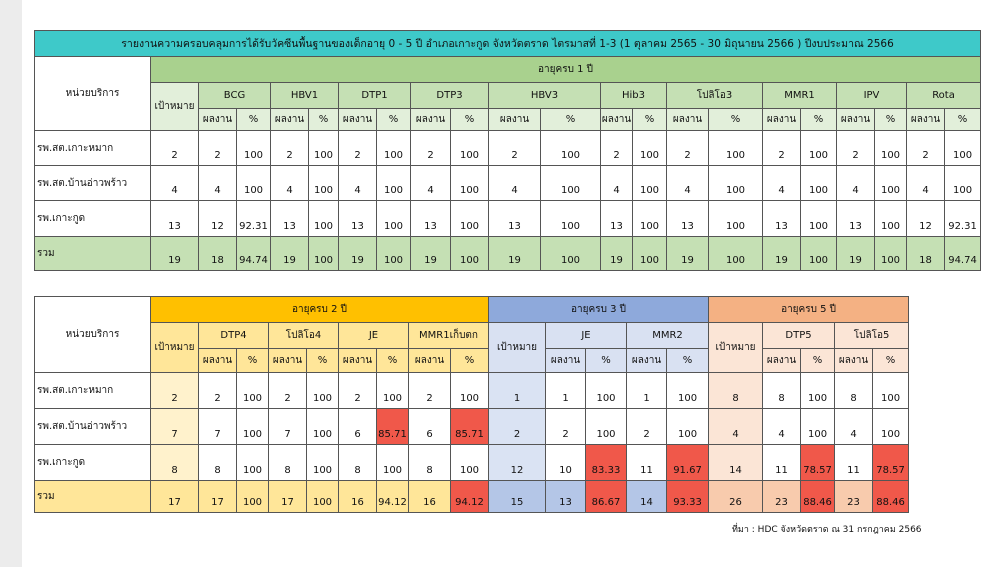 This screenshot has height=567, width=989. I want to click on unit-name: รวม, so click(92, 253).